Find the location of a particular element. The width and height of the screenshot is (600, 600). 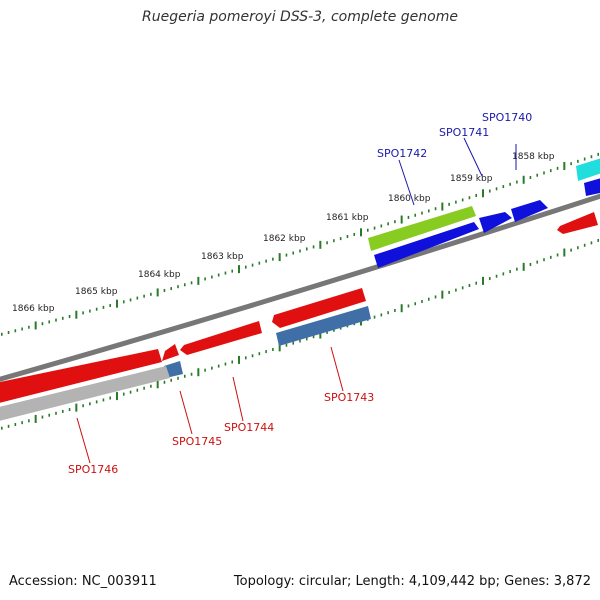

scale-label-1866: 1866 kbp is located at coordinates (33, 309).